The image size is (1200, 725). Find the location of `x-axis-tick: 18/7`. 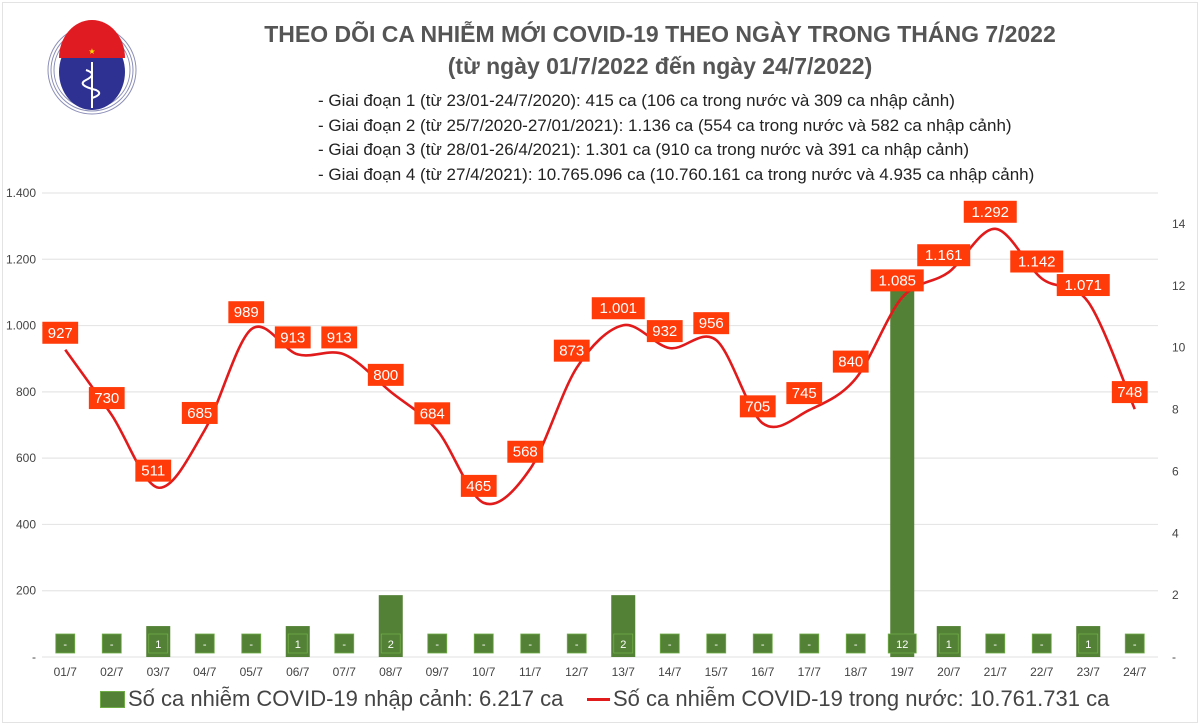

x-axis-tick: 18/7 is located at coordinates (856, 672).